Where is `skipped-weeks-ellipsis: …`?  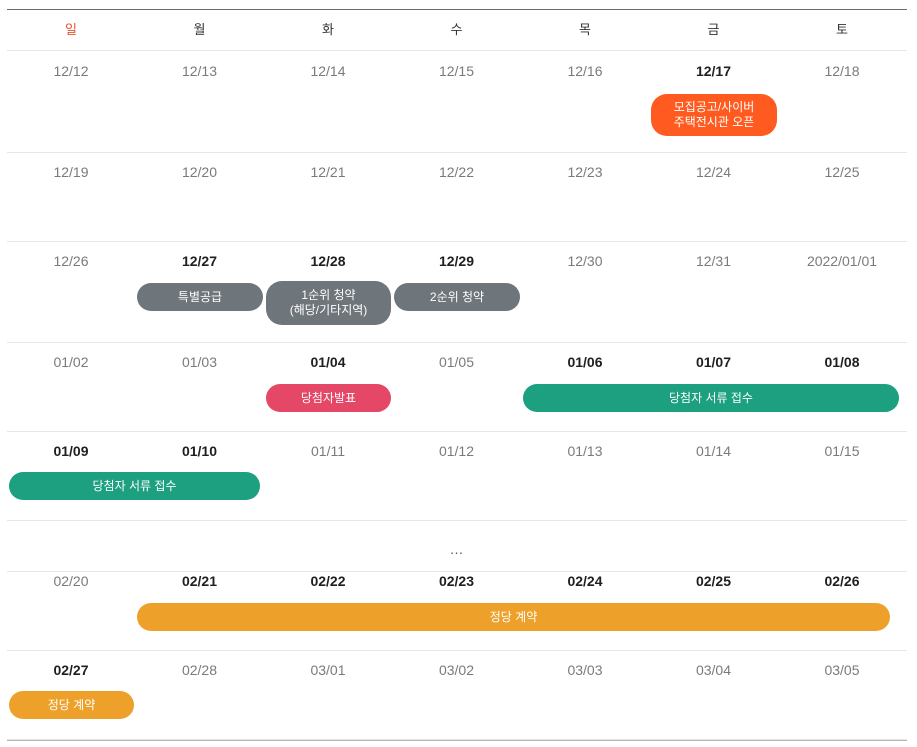
skipped-weeks-ellipsis: … is located at coordinates (457, 551).